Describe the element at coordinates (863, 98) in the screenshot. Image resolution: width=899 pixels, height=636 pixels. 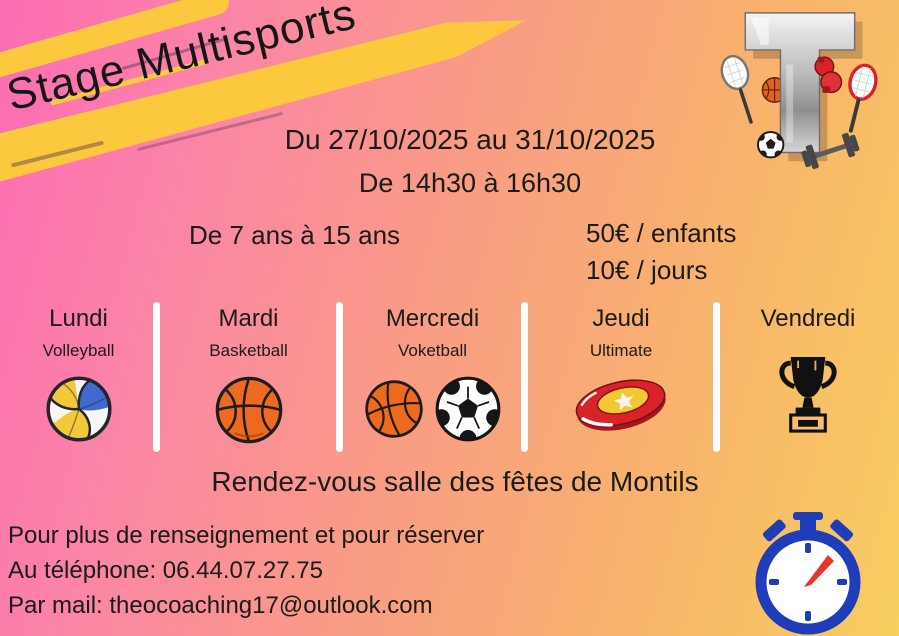
I see `tennis-racket-icon` at that location.